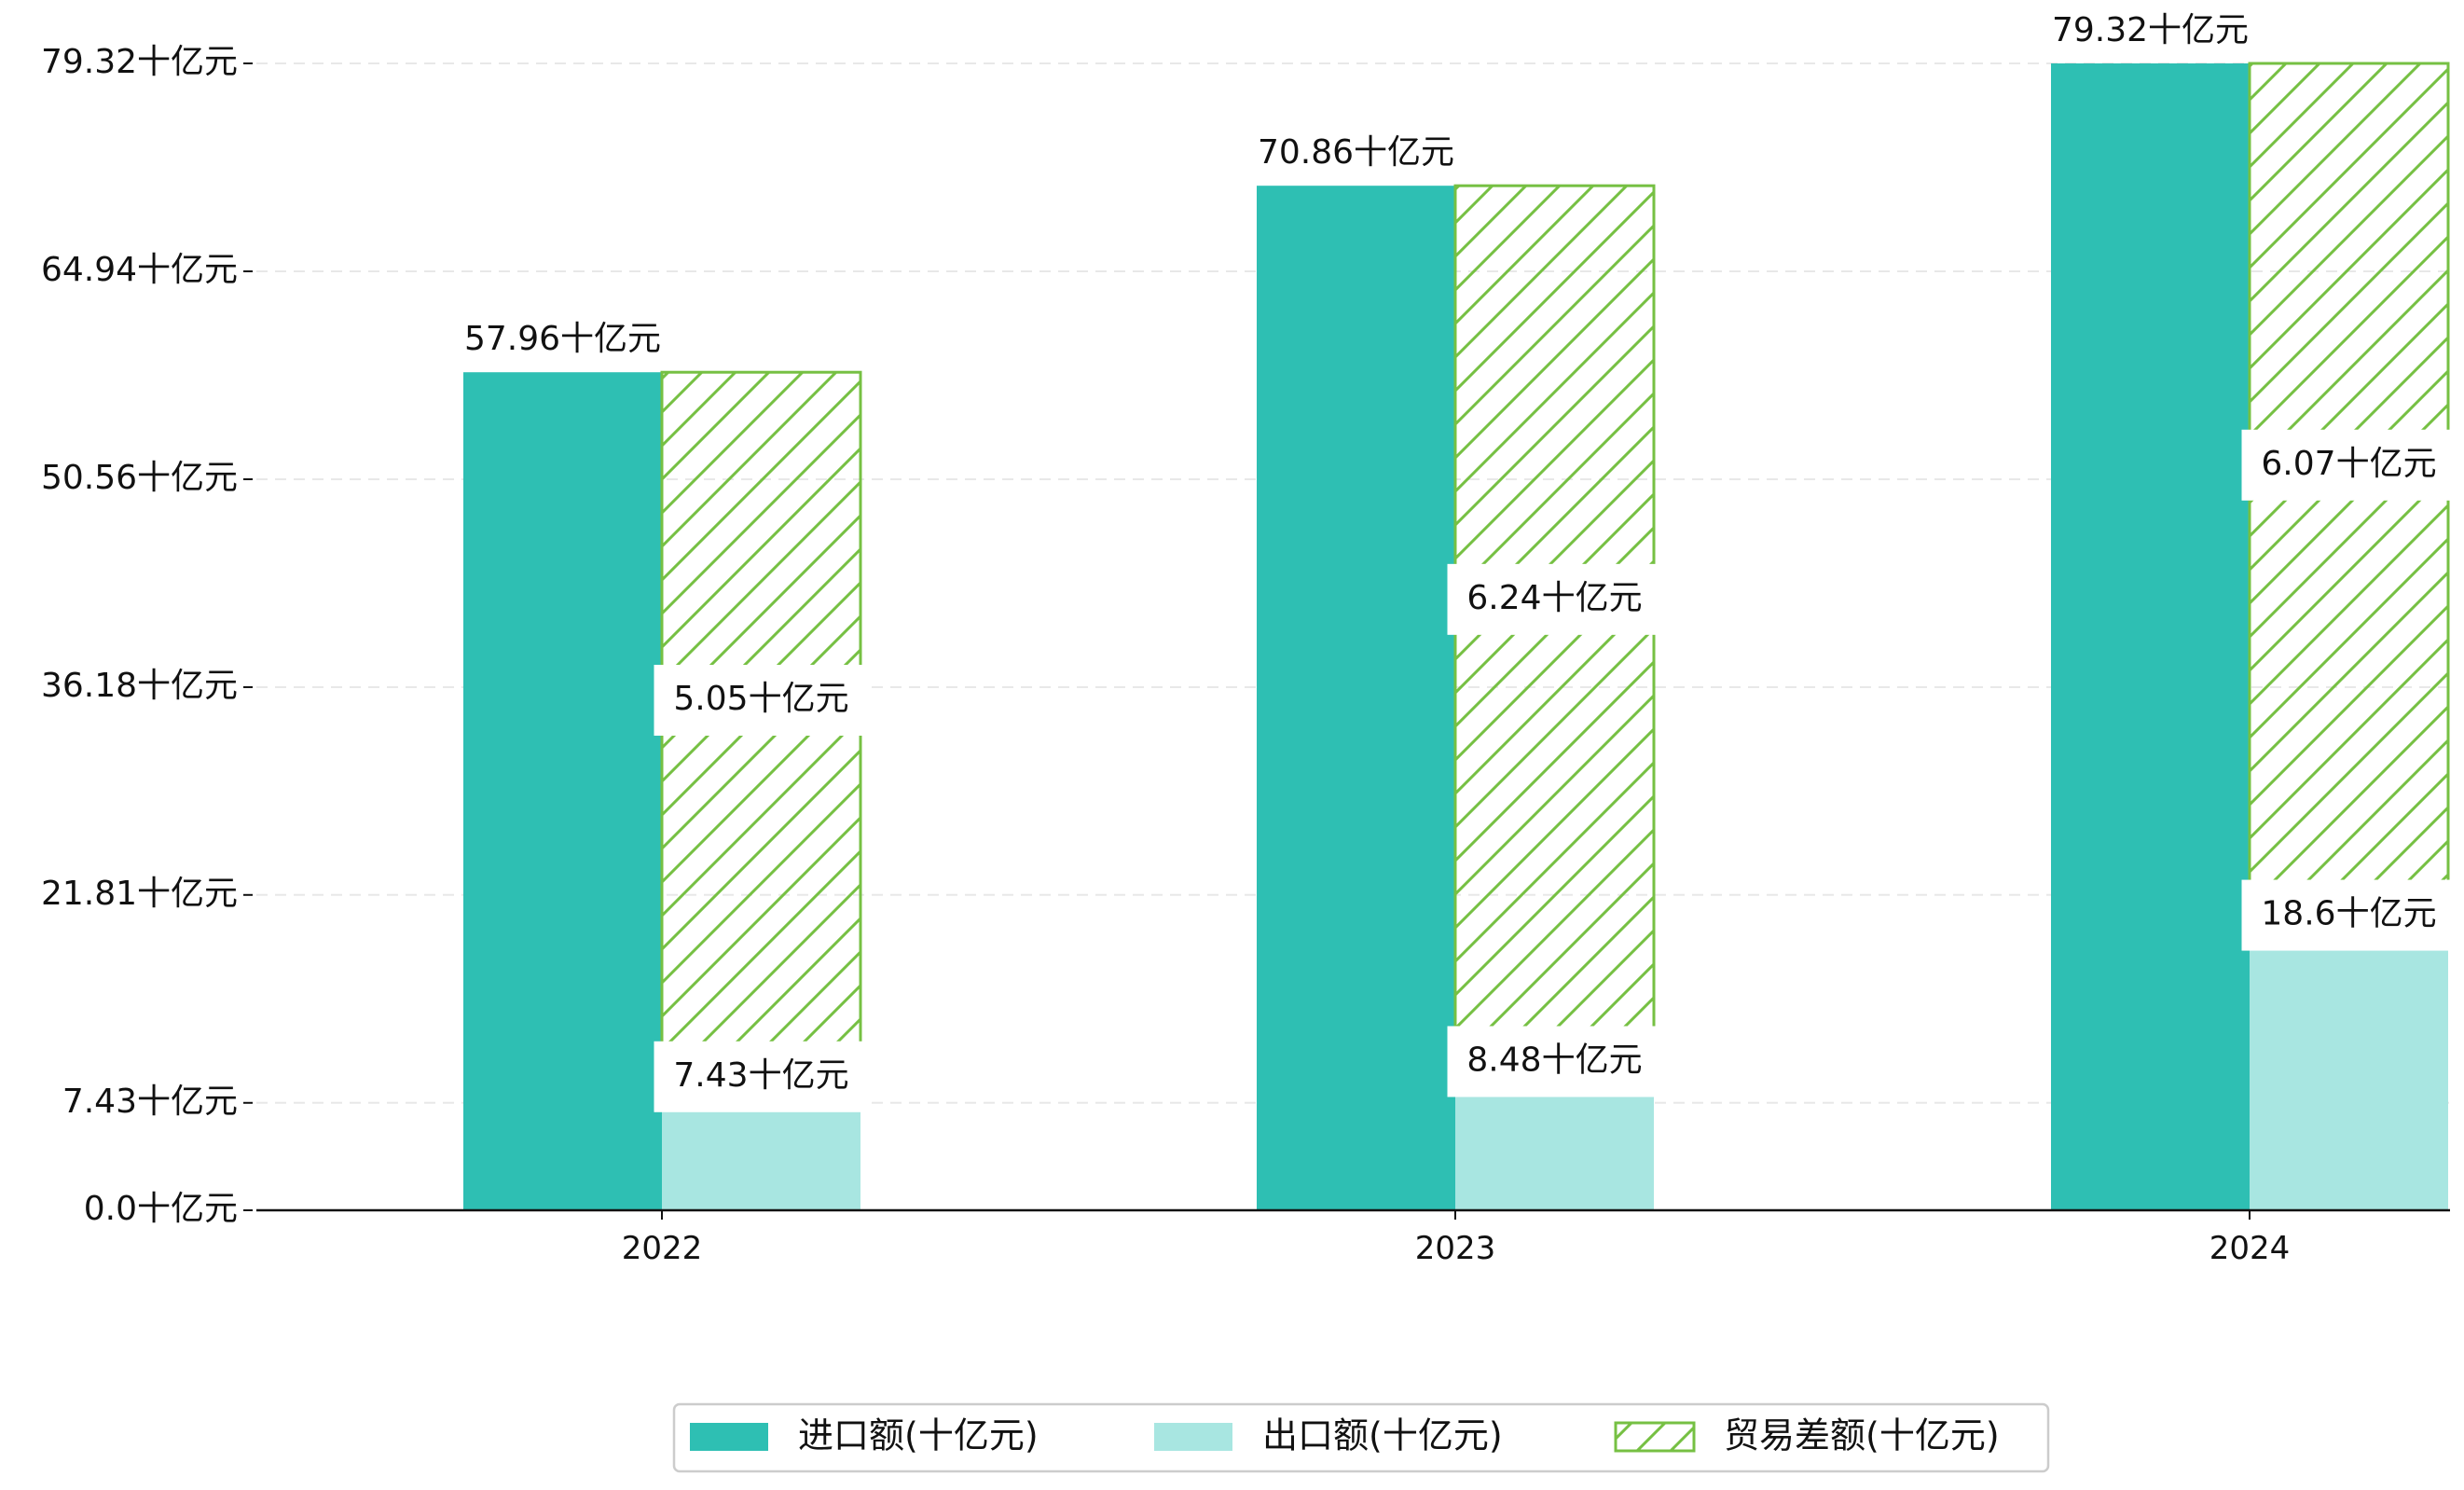 Image resolution: width=2464 pixels, height=1490 pixels. Describe the element at coordinates (562, 339) in the screenshot. I see `data-label-import-2022: 57.96十亿元` at that location.